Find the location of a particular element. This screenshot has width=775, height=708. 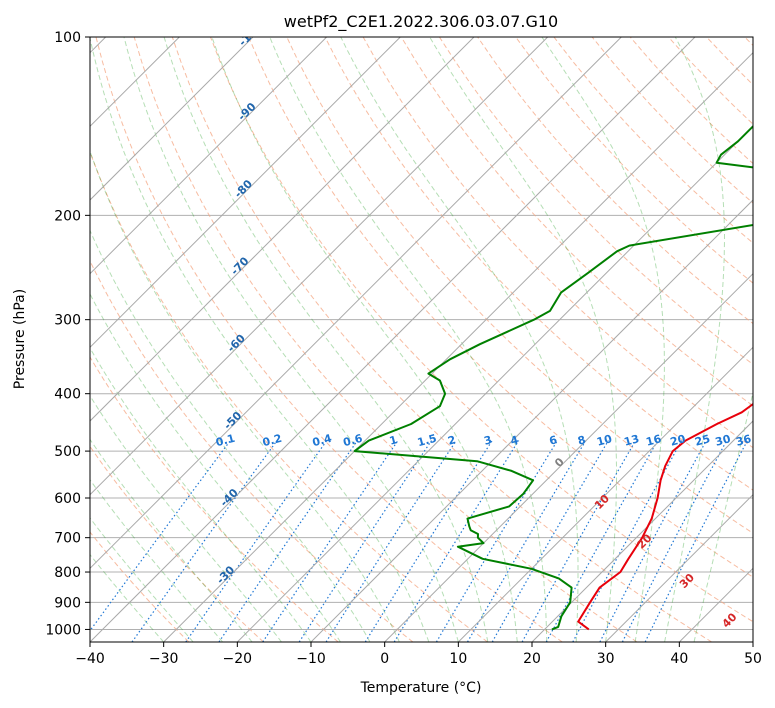

mixing-ratio-label: 1 is located at coordinates (393, 440).